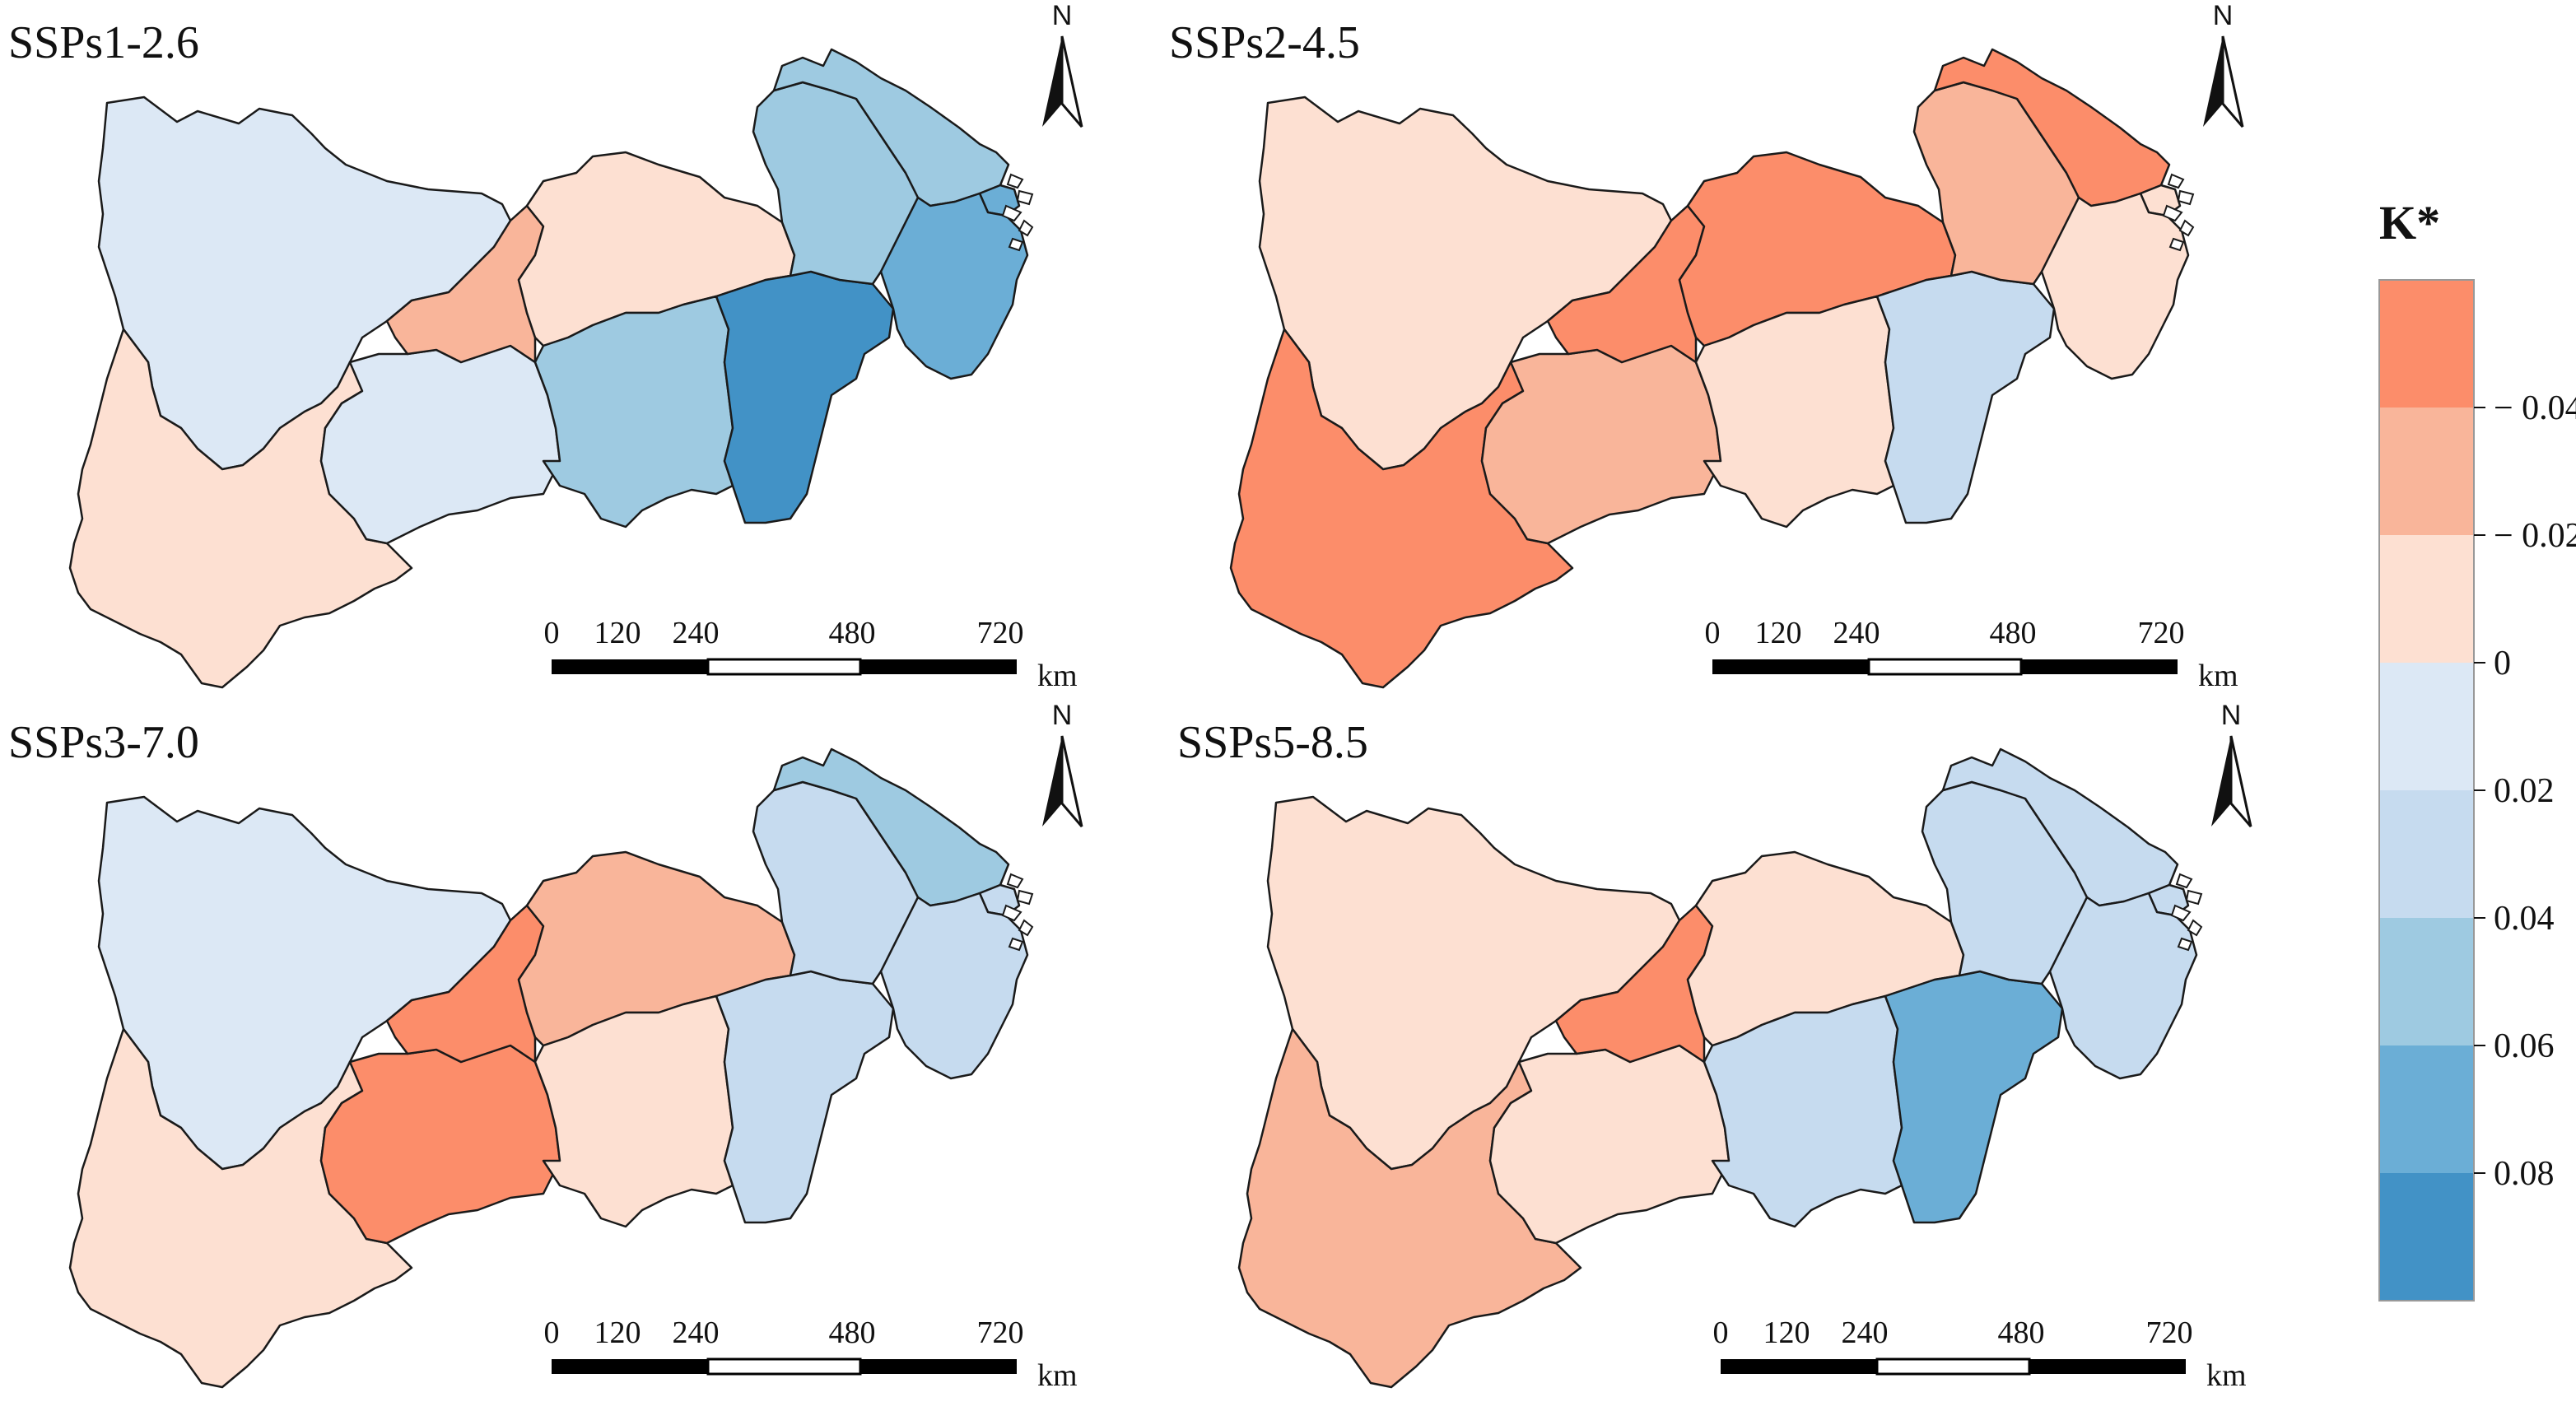 This screenshot has width=2576, height=1425. I want to click on panel-title: SSPs2-4.5, so click(1264, 42).